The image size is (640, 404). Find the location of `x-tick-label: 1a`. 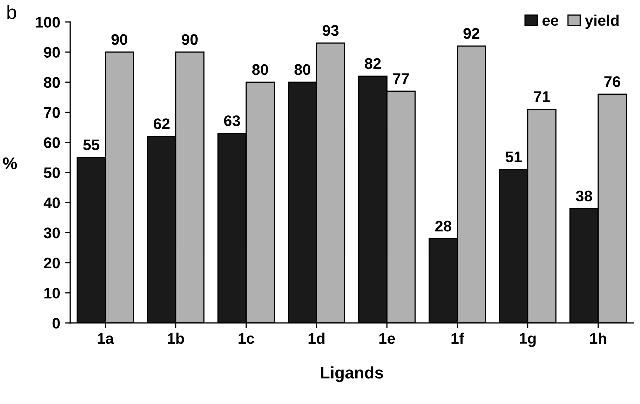

x-tick-label: 1a is located at coordinates (106, 338).